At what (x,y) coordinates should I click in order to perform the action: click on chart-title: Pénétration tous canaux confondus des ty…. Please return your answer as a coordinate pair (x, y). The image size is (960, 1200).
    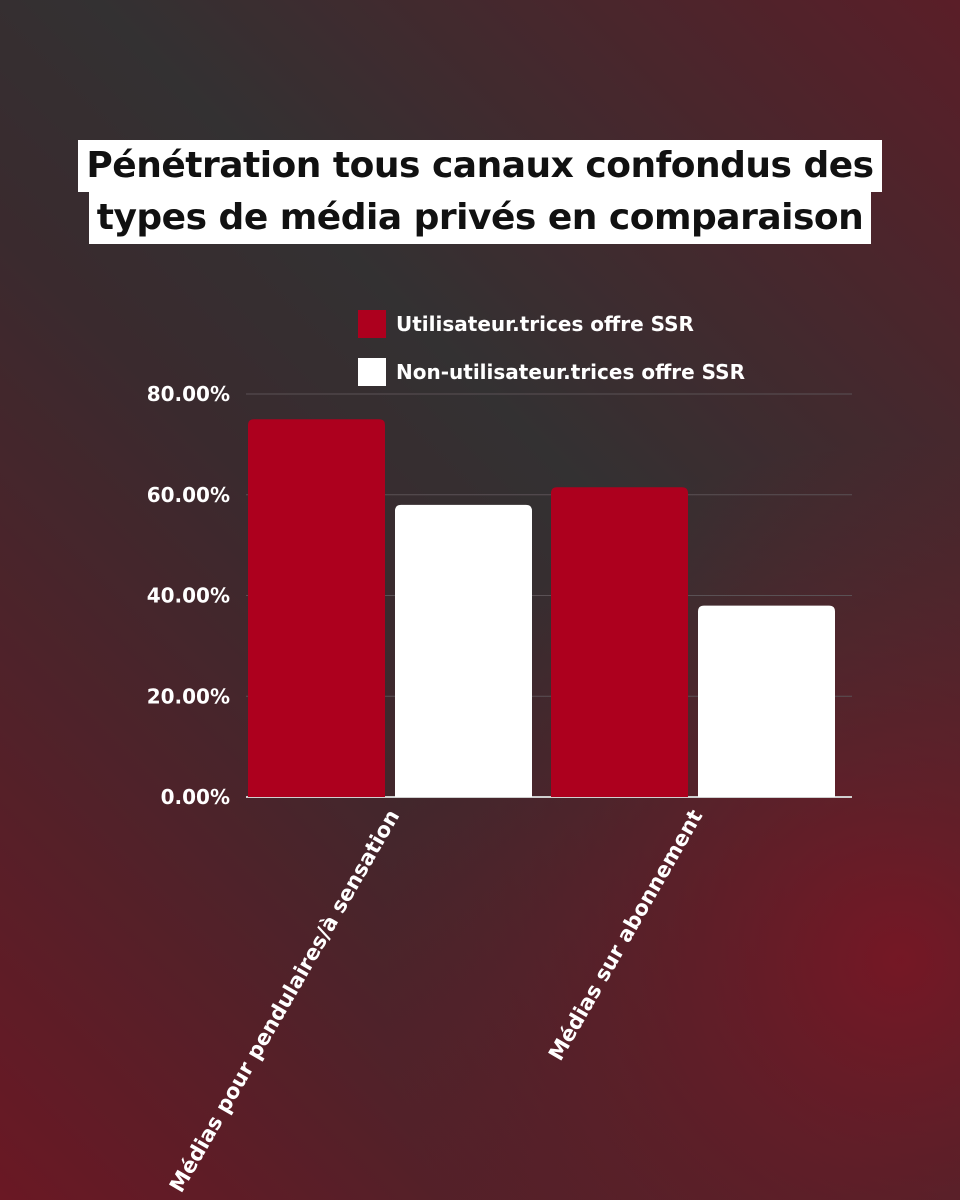
    Looking at the image, I should click on (480, 192).